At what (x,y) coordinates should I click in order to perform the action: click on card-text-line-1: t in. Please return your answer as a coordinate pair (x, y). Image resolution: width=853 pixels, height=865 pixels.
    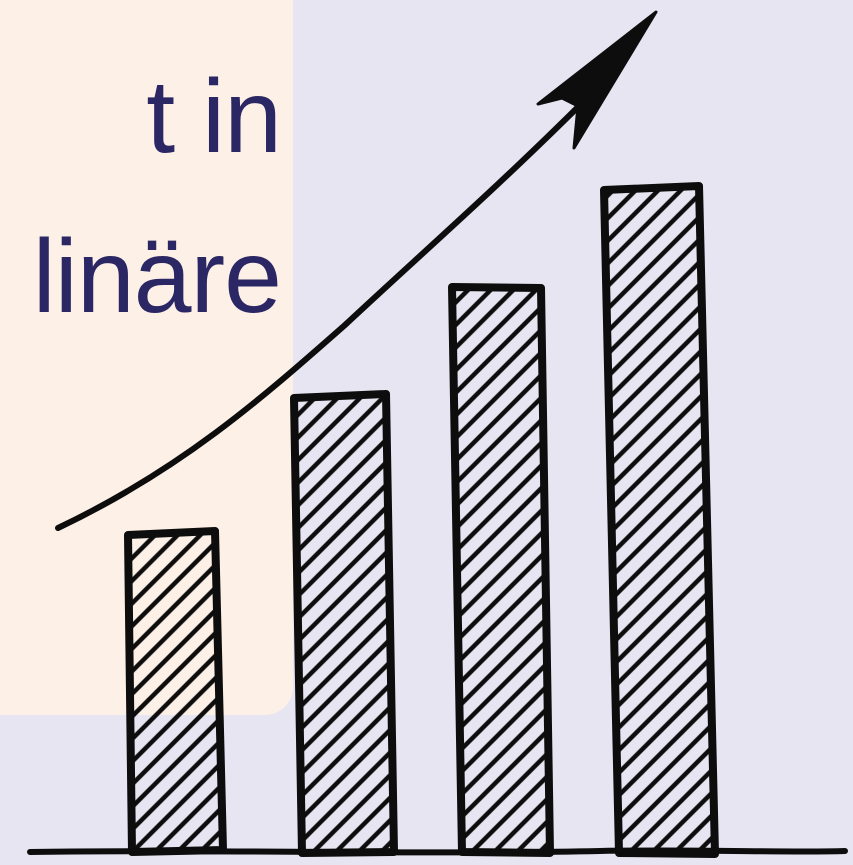
    Looking at the image, I should click on (214, 117).